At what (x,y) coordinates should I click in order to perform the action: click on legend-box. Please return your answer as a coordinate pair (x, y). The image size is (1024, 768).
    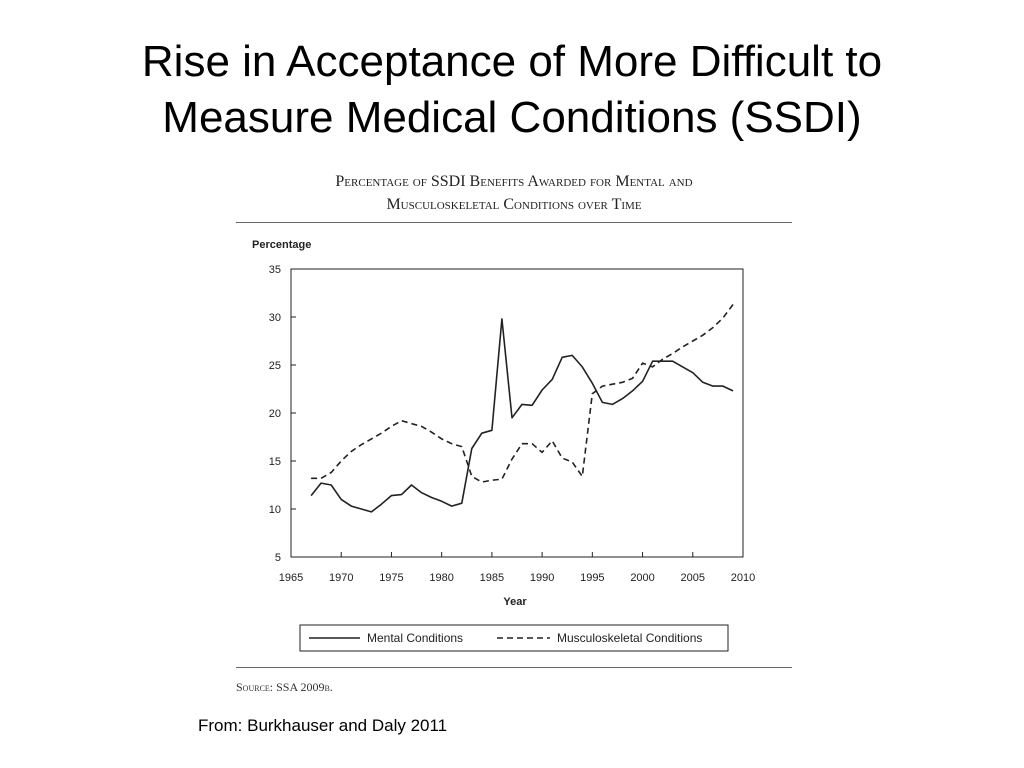
    Looking at the image, I should click on (514, 638).